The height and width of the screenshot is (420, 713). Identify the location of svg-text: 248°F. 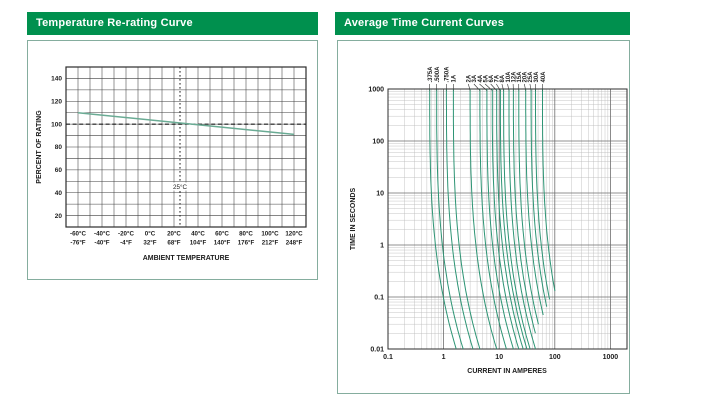
(294, 243).